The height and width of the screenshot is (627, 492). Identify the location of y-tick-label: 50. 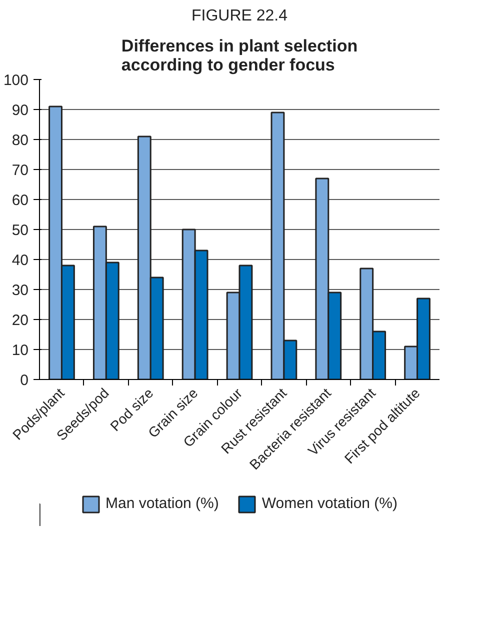
(20, 230).